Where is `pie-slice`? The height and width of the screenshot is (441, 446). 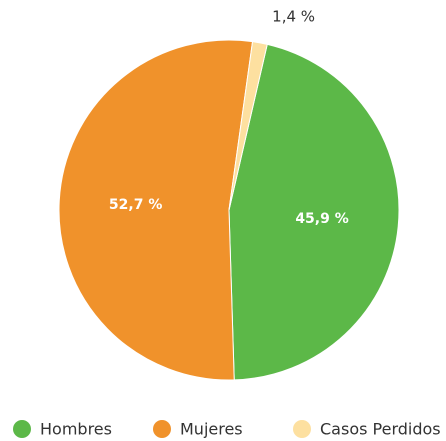 pie-slice is located at coordinates (248, 126).